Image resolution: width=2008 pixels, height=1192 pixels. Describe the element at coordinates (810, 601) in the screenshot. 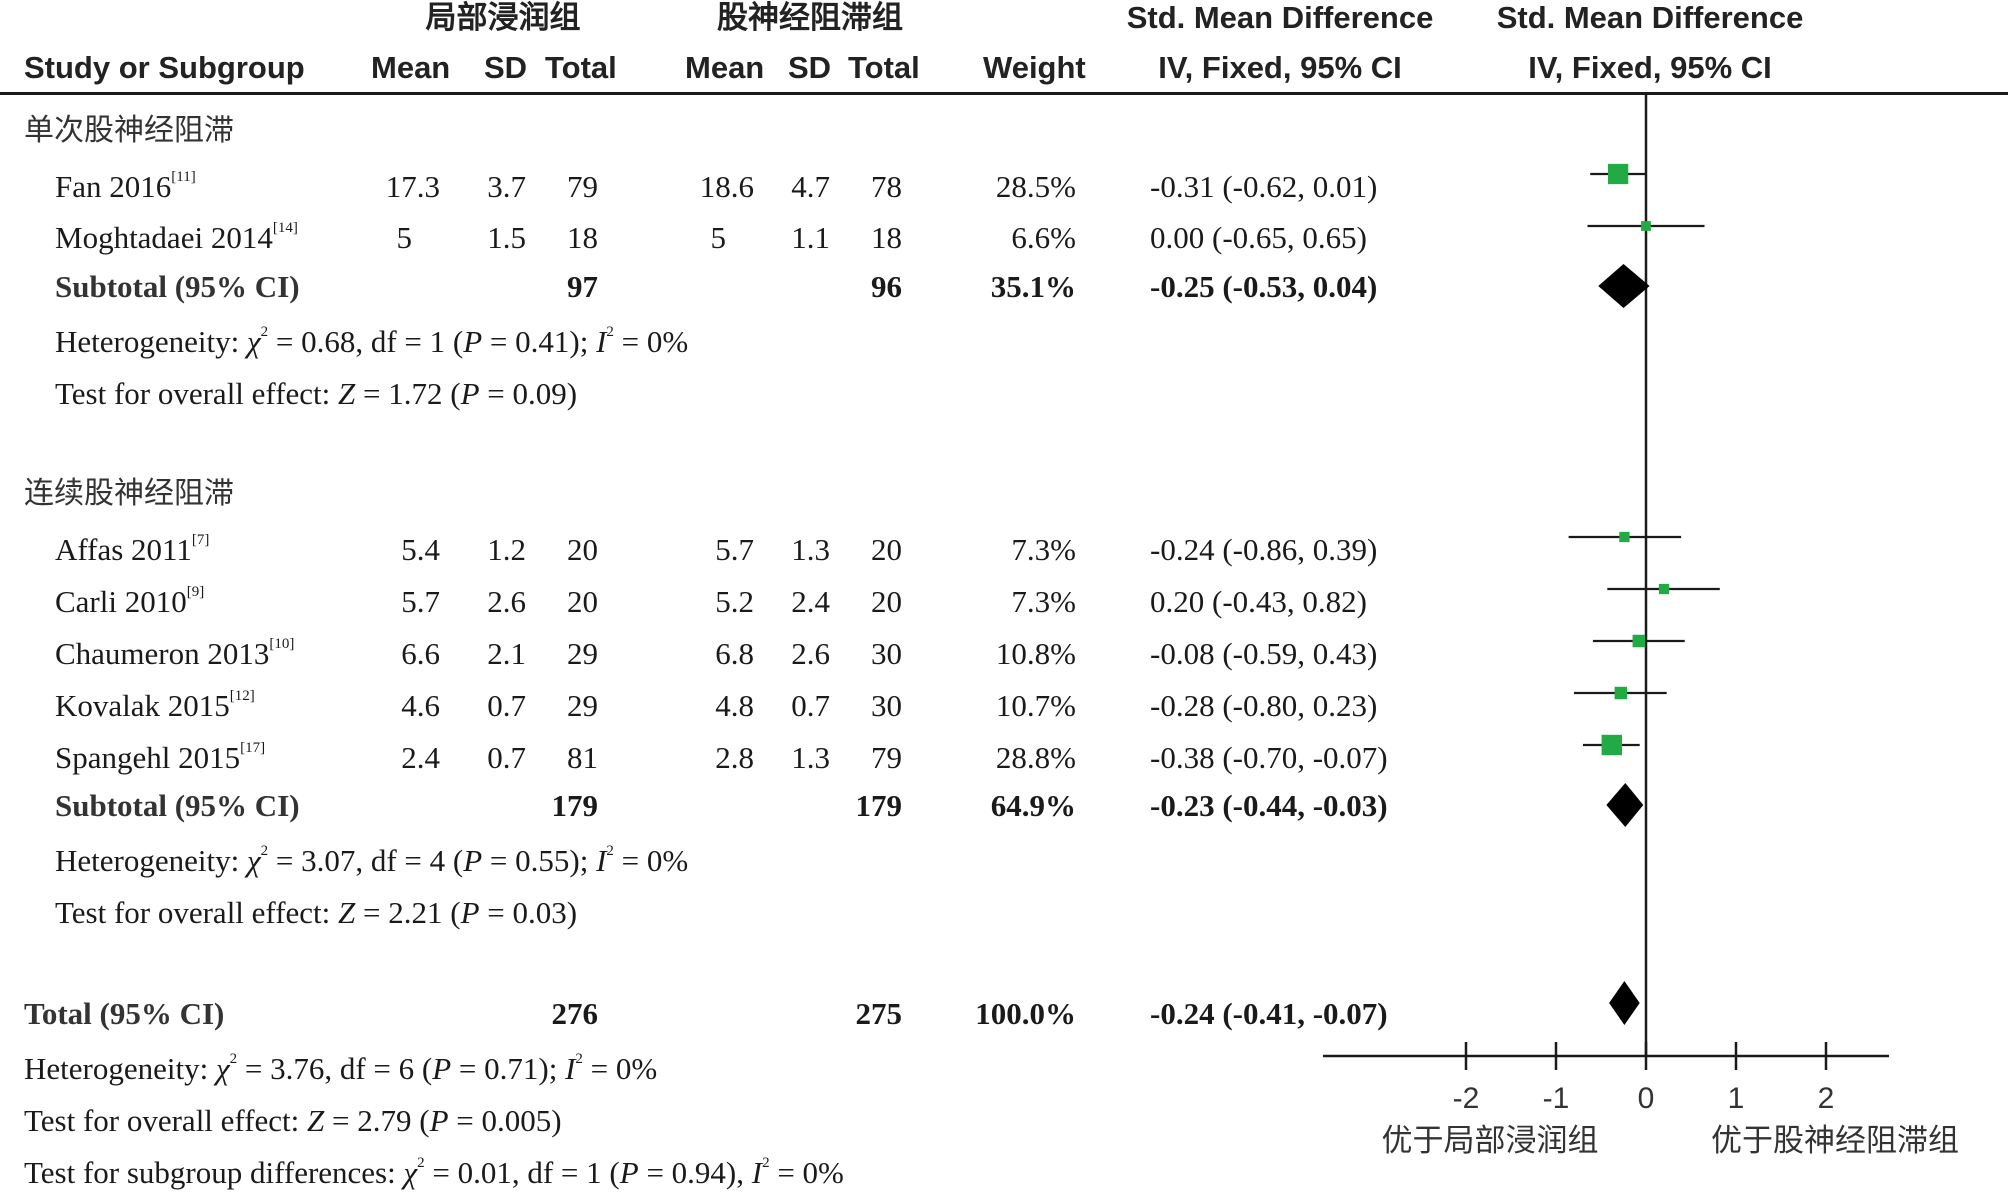

I see `study-ctl-sd: 2.4` at that location.